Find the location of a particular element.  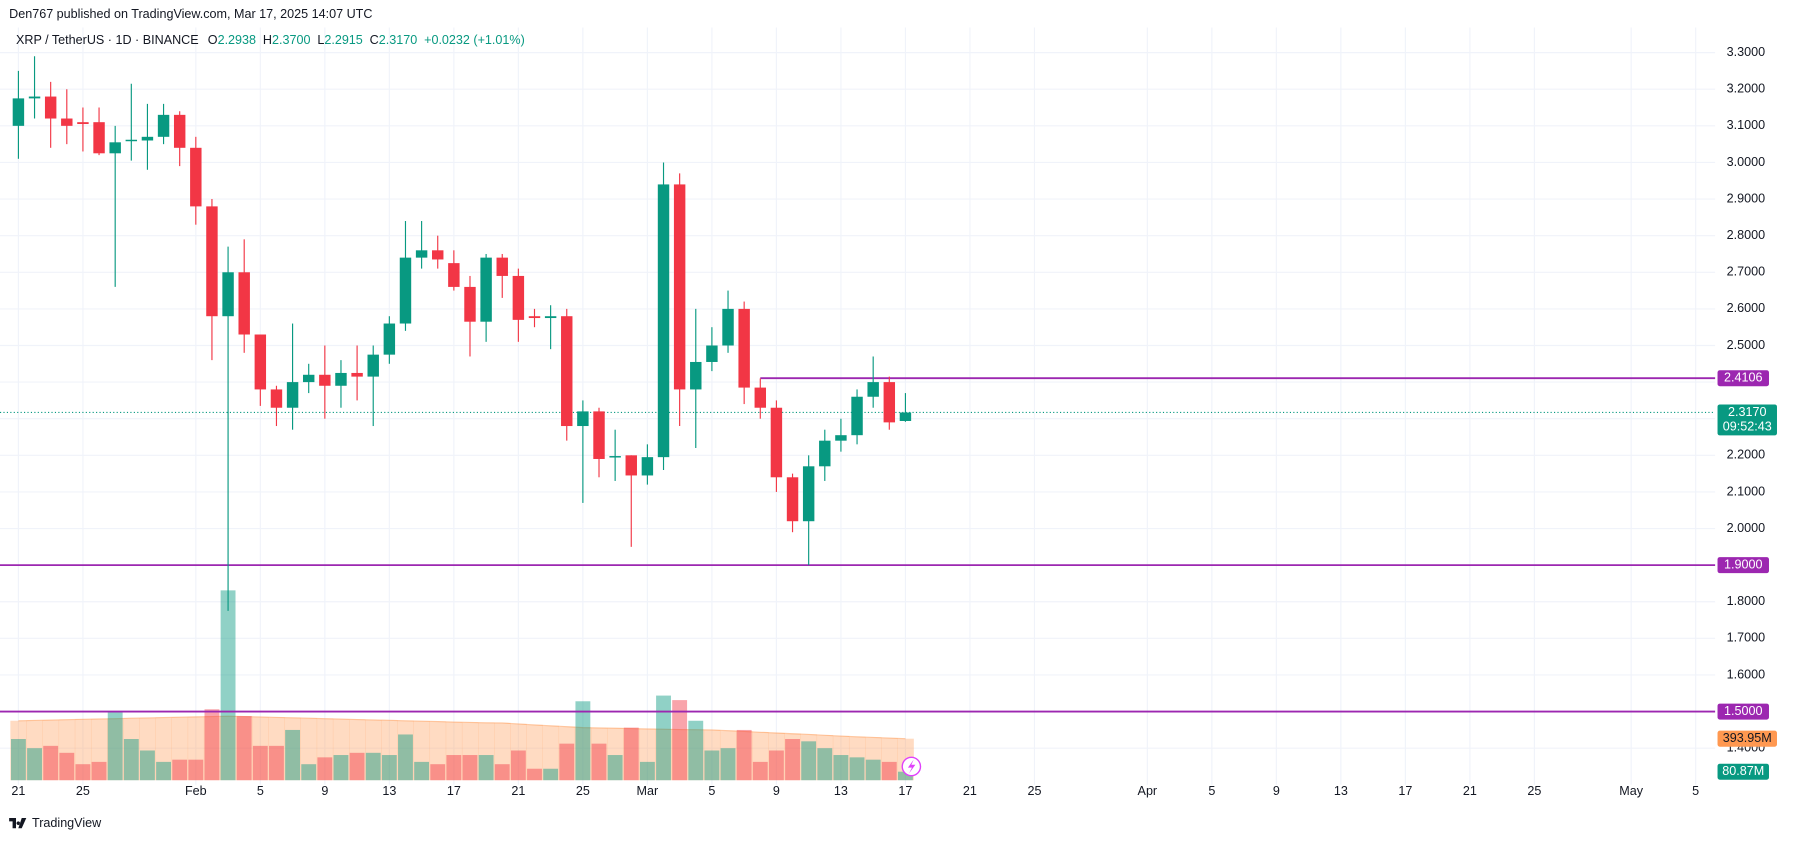

footer-brand: TradingView is located at coordinates (67, 823).